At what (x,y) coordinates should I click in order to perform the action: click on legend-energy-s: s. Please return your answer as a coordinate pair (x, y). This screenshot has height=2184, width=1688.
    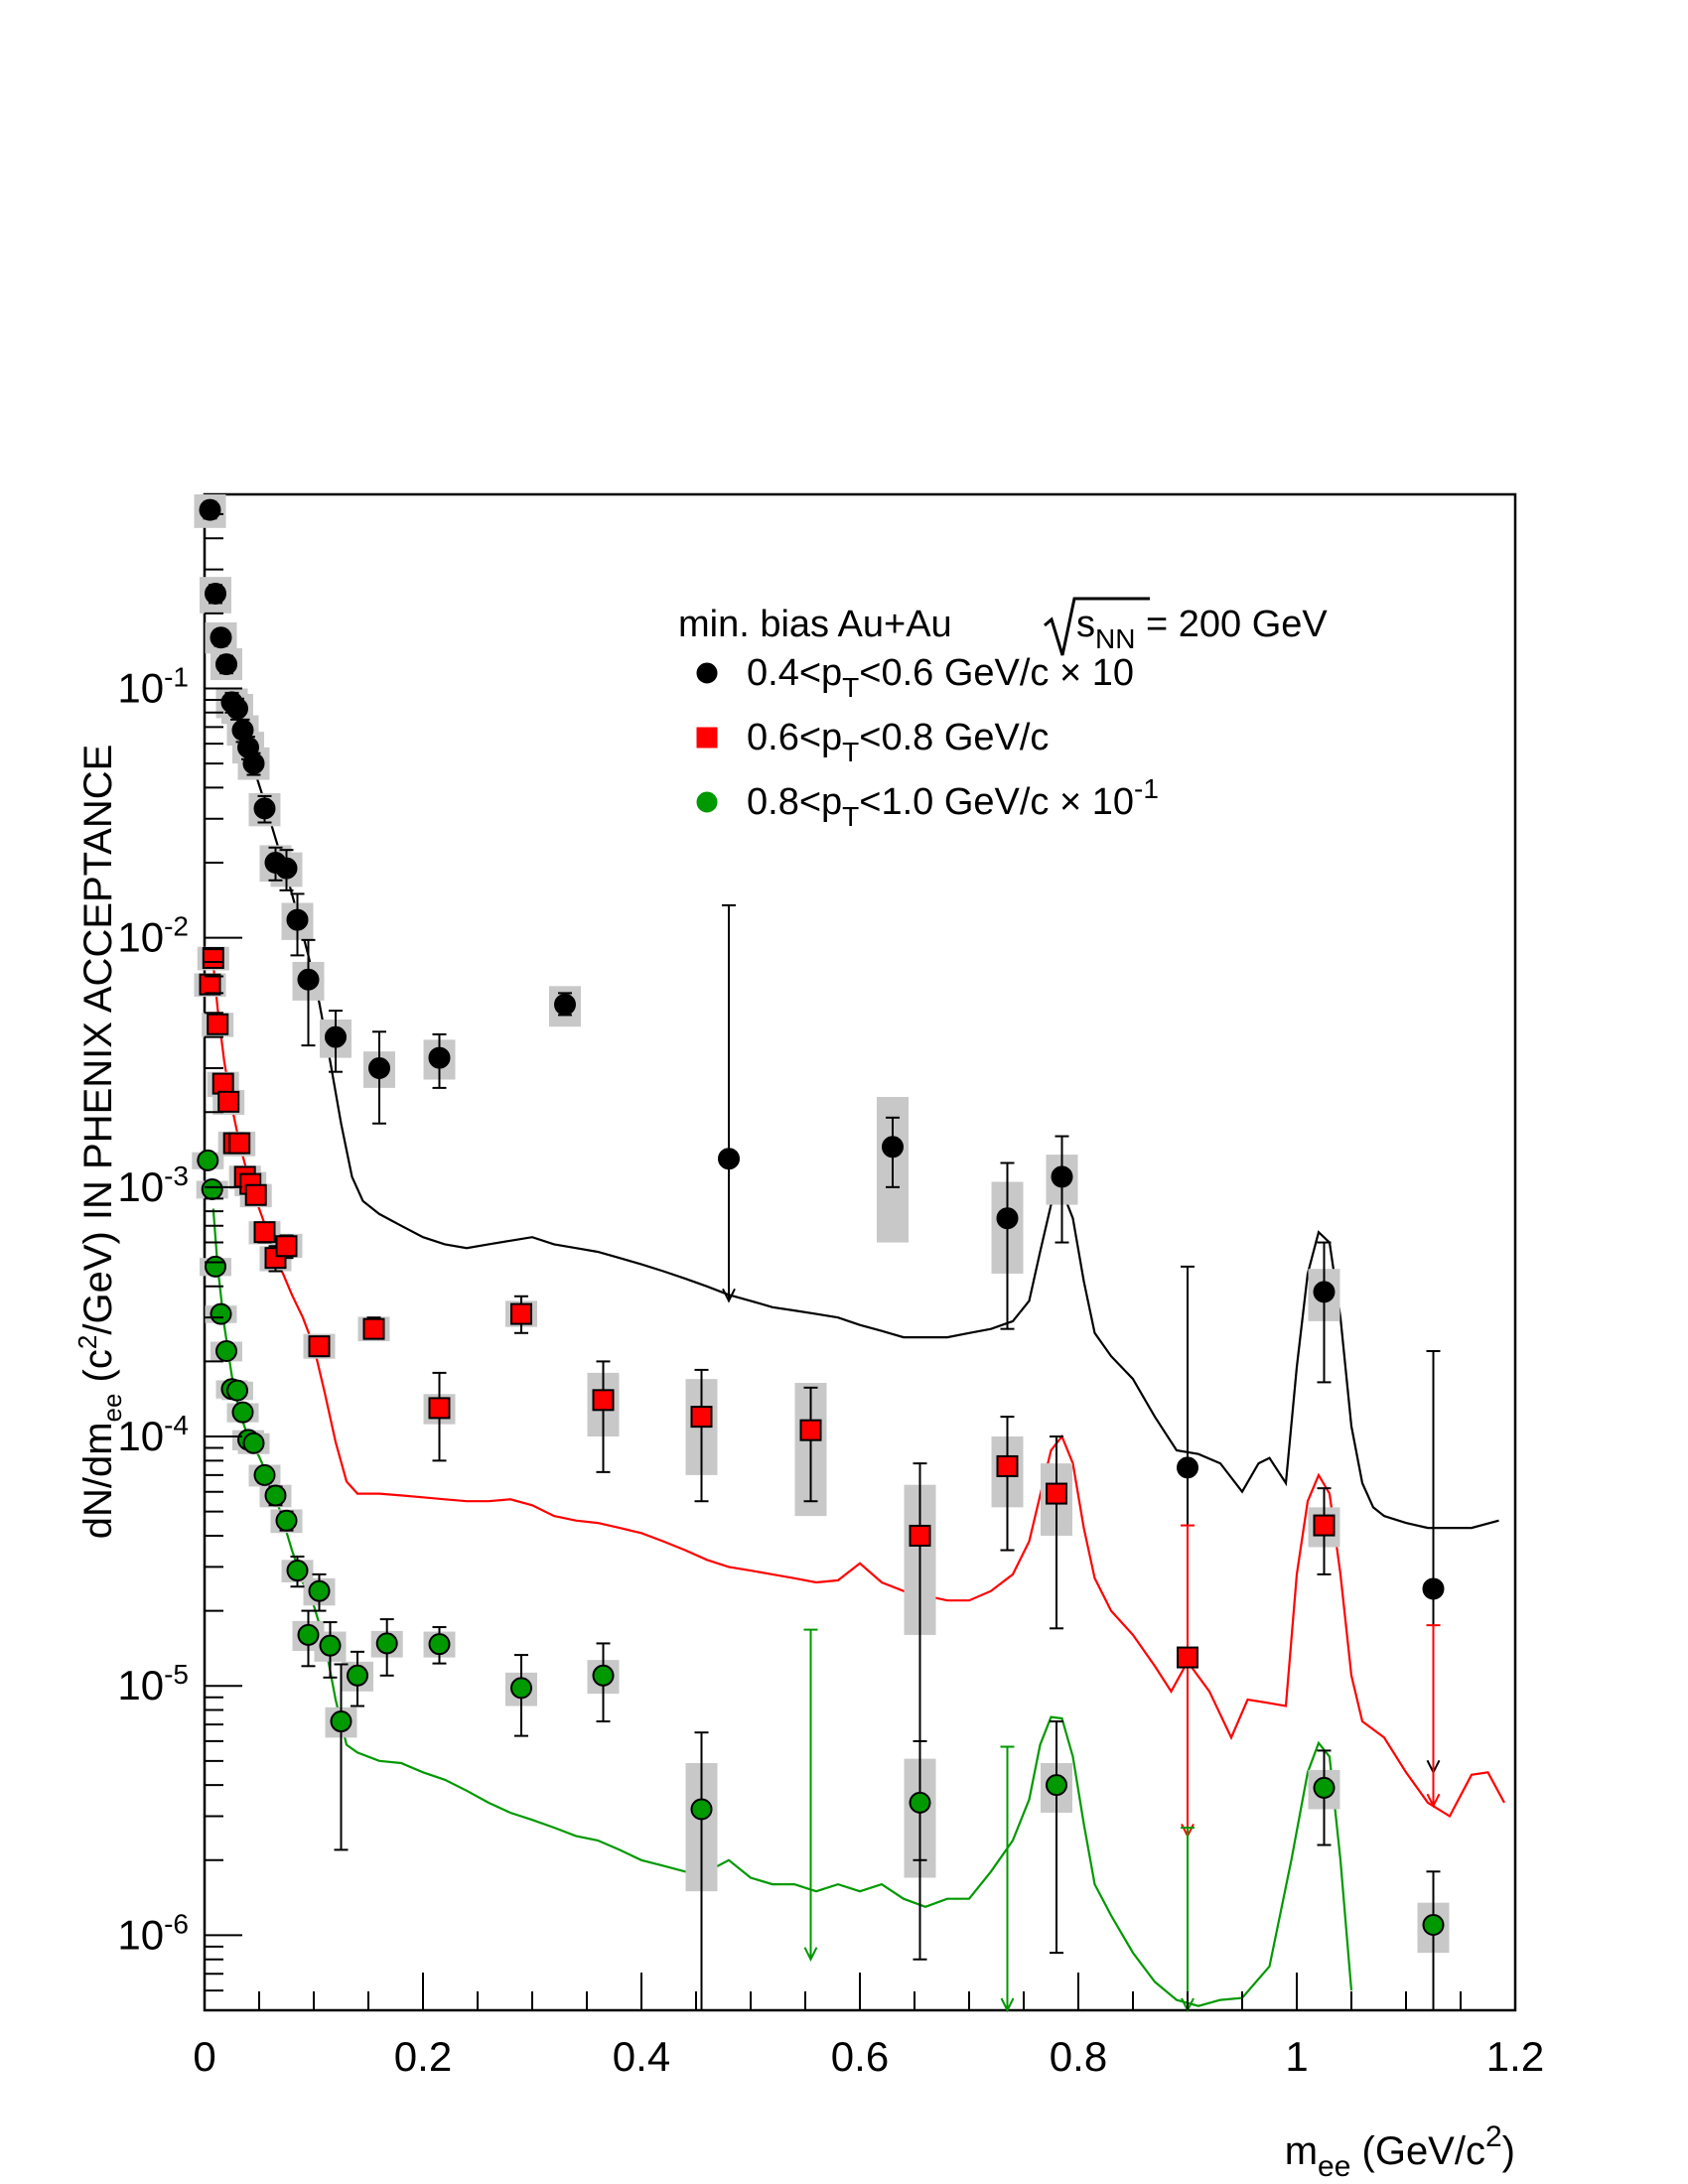
    Looking at the image, I should click on (1085, 624).